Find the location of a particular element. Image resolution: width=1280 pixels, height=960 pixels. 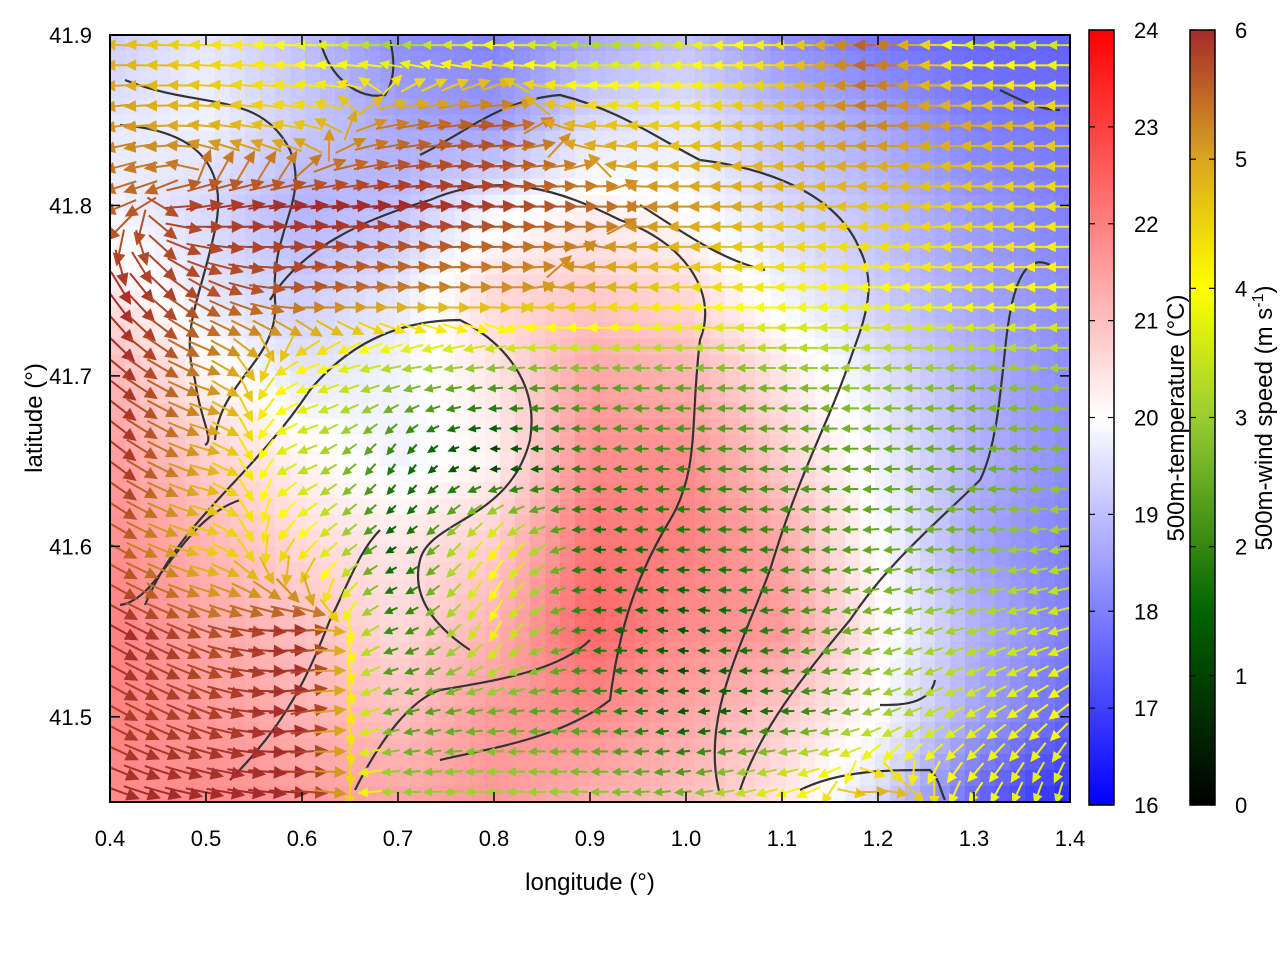

temperature-colorbar-tick-label: 21 is located at coordinates (1146, 321).